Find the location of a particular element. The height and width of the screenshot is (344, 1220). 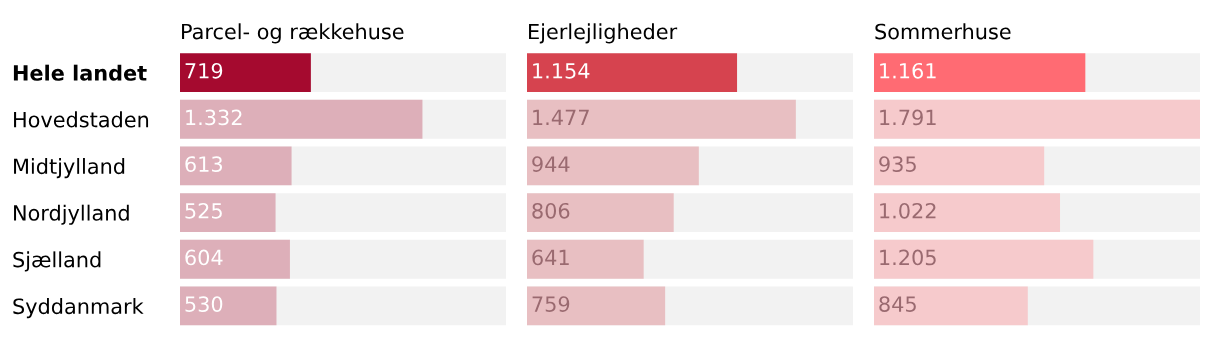

y-tick-label: Syddanmark is located at coordinates (78, 308).